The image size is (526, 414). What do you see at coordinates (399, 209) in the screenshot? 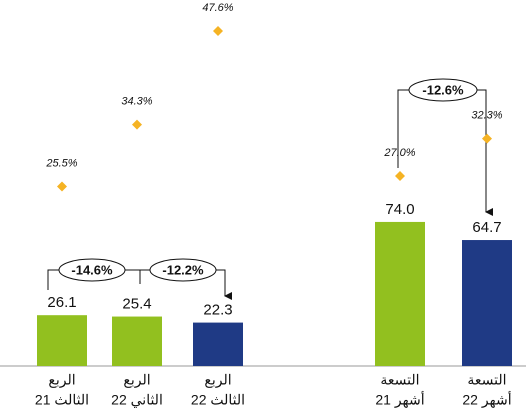
I see `value-label: 74.0` at bounding box center [399, 209].